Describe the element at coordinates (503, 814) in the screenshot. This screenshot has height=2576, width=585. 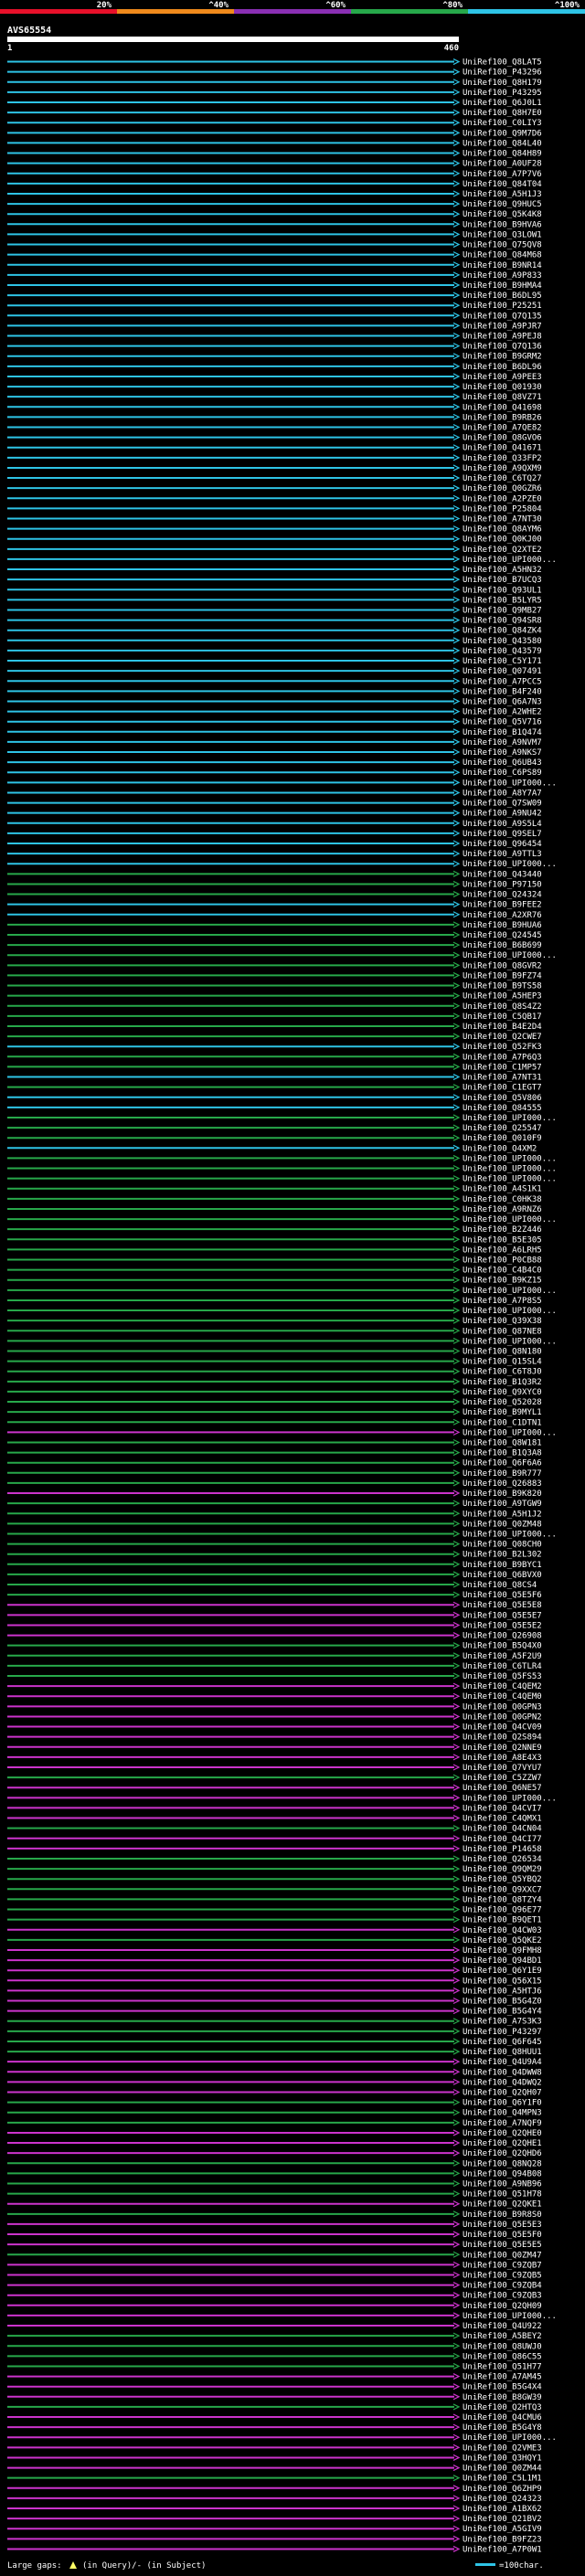
I see `hit-label: UniRef100_A9NU42` at that location.